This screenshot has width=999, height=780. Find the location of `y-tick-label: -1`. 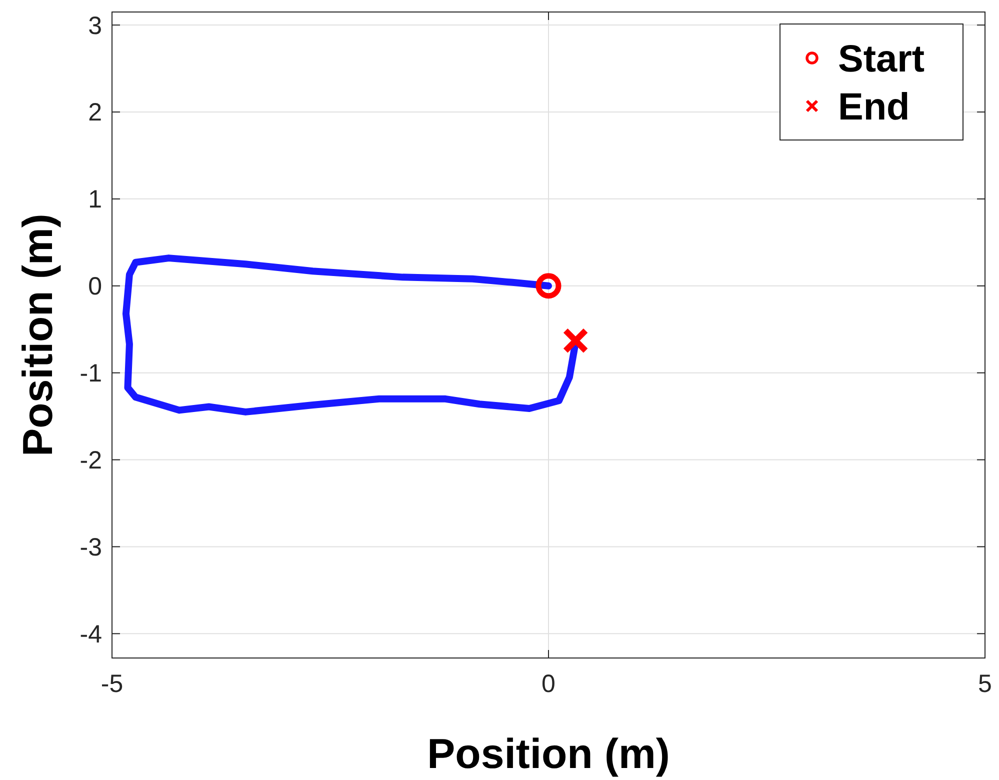

y-tick-label: -1 is located at coordinates (91, 374).